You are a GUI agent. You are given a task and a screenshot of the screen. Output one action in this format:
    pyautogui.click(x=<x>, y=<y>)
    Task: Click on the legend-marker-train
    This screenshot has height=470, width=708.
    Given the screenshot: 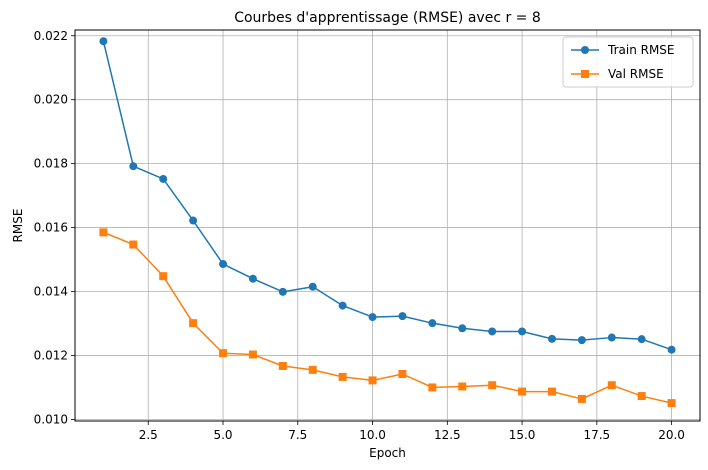 What is the action you would take?
    pyautogui.click(x=585, y=50)
    